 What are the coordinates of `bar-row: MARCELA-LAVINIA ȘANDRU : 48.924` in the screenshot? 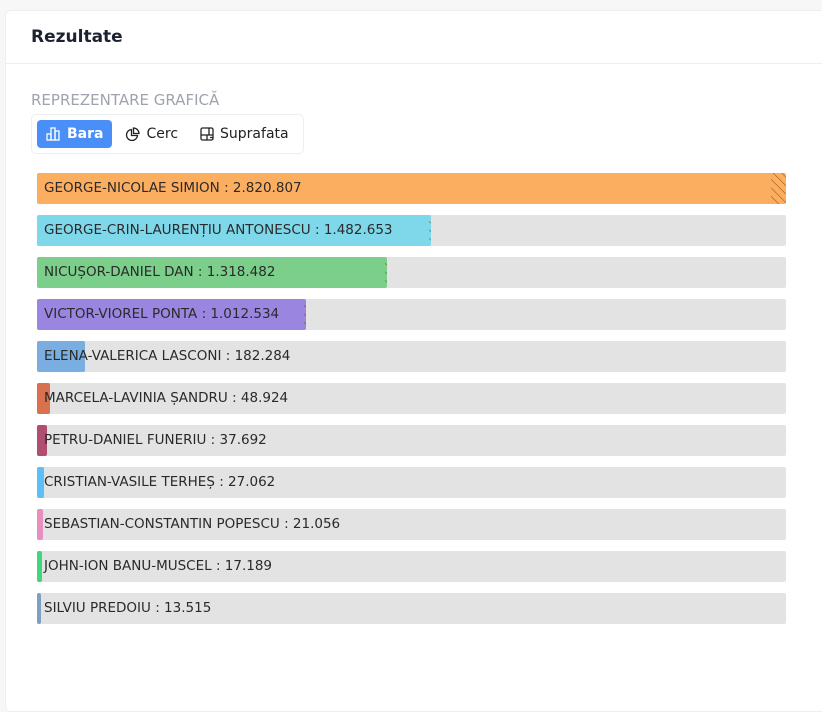 It's located at (411, 398).